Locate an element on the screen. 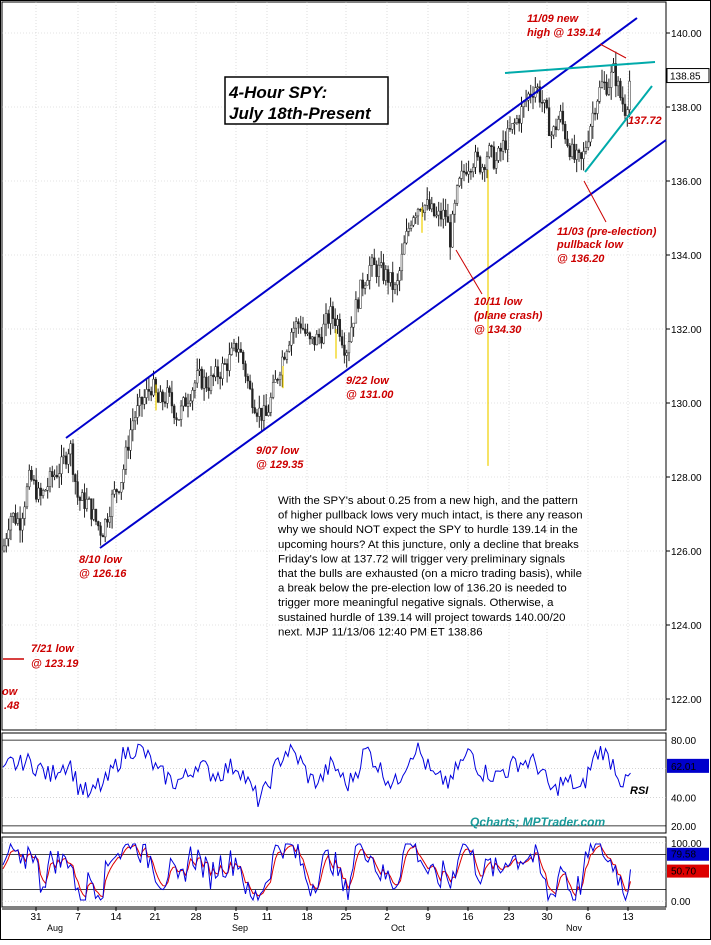 This screenshot has width=711, height=945. annotation-high-line1: 11/09 new is located at coordinates (553, 19).